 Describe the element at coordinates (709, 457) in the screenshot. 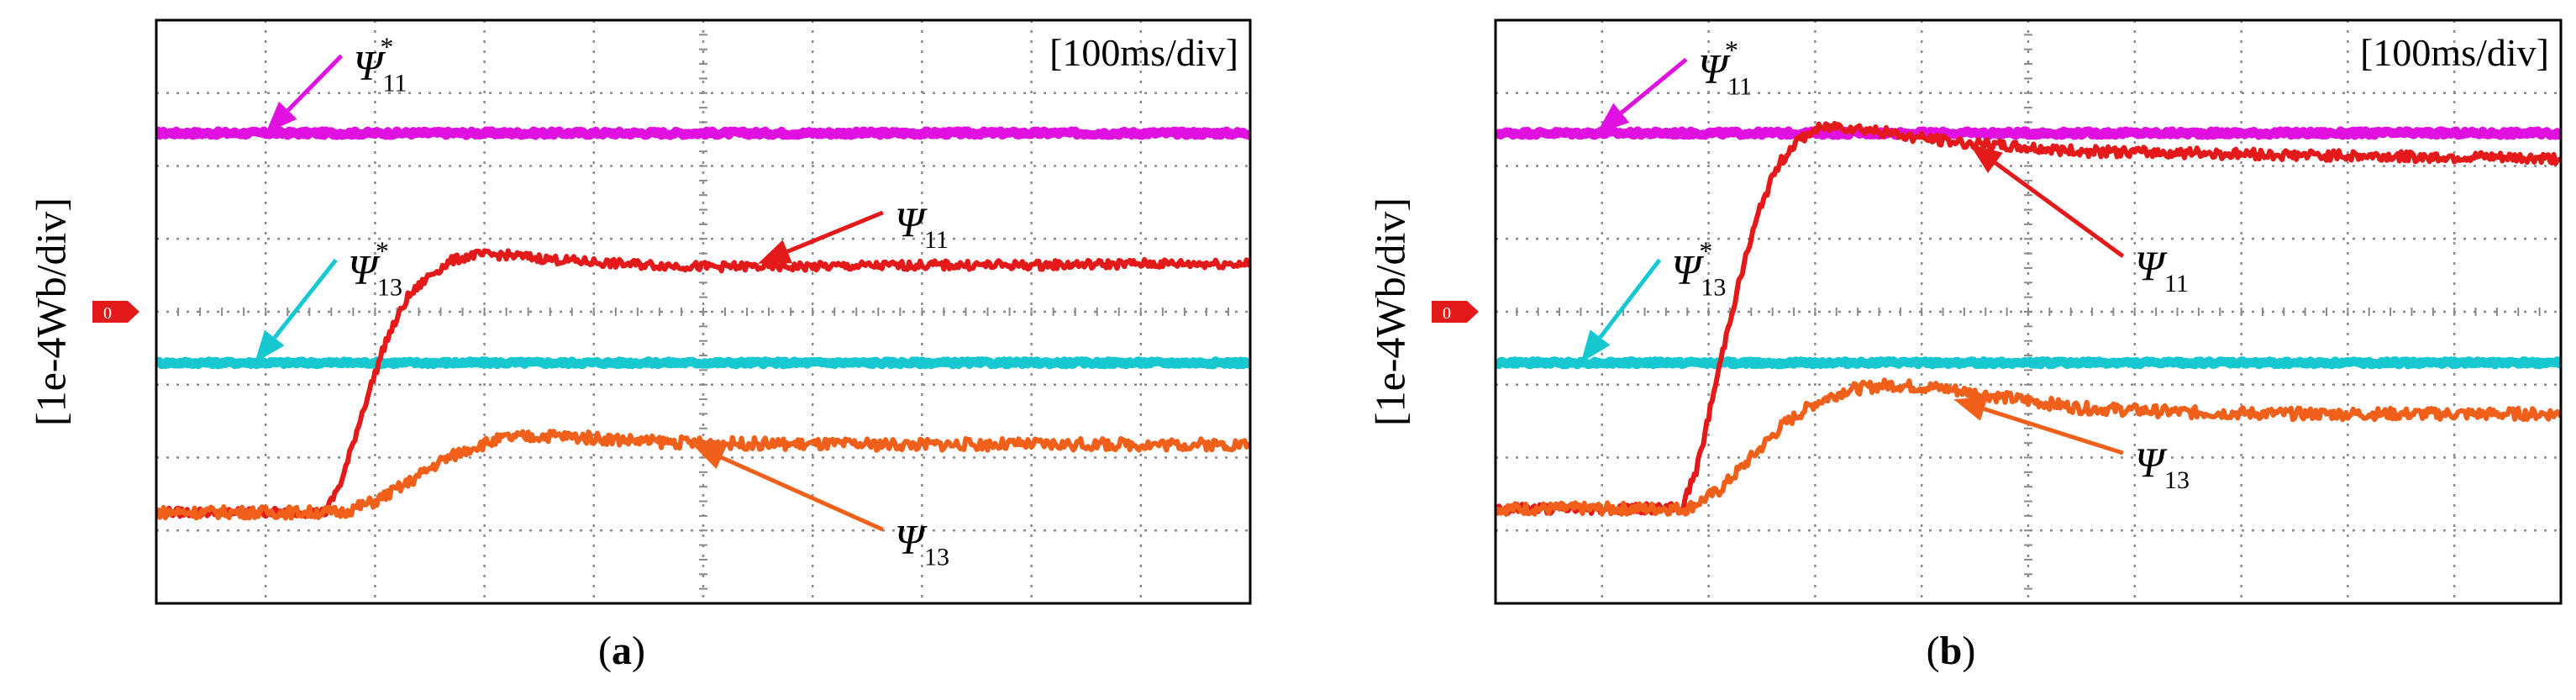

I see `a-arrowhead-psi13` at that location.